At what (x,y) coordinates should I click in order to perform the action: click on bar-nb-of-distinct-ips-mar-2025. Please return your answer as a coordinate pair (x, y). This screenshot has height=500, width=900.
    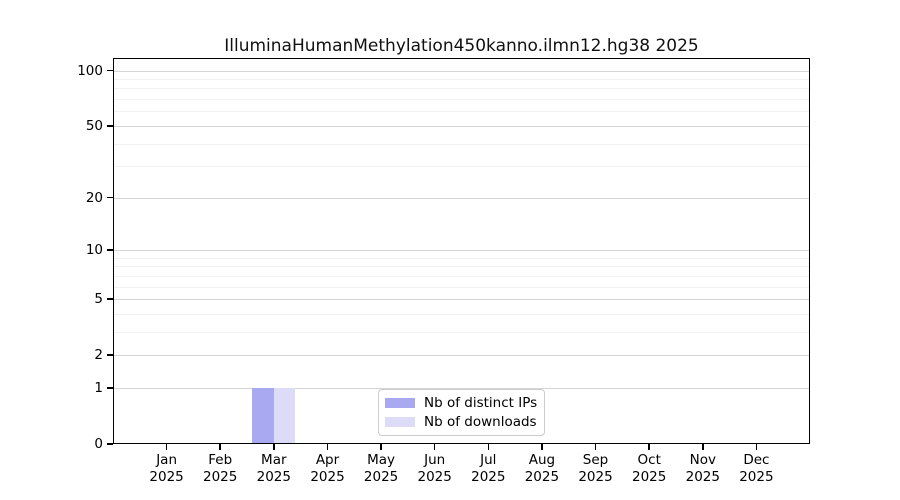
    Looking at the image, I should click on (263, 415).